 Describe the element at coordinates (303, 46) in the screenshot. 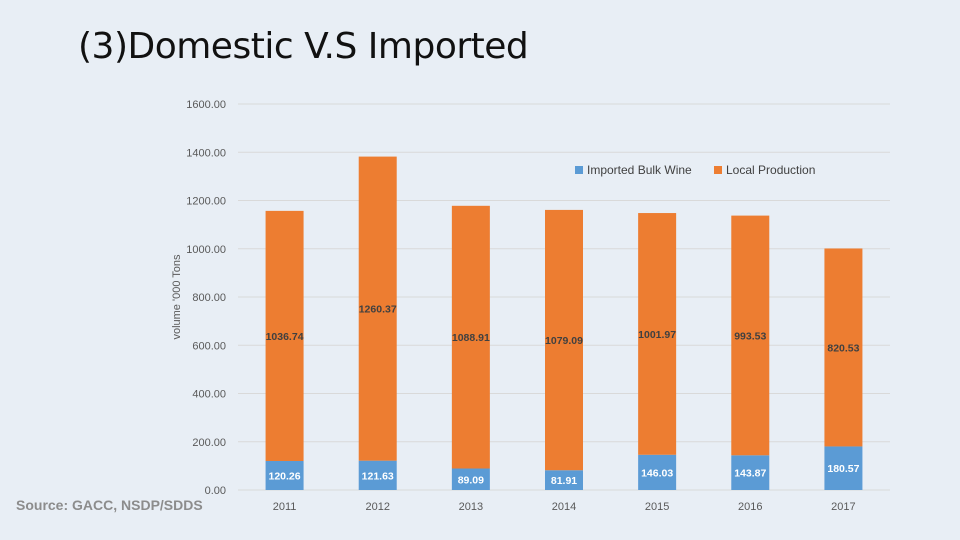

I see `slide-title: (3)Domestic V.S Imported` at that location.